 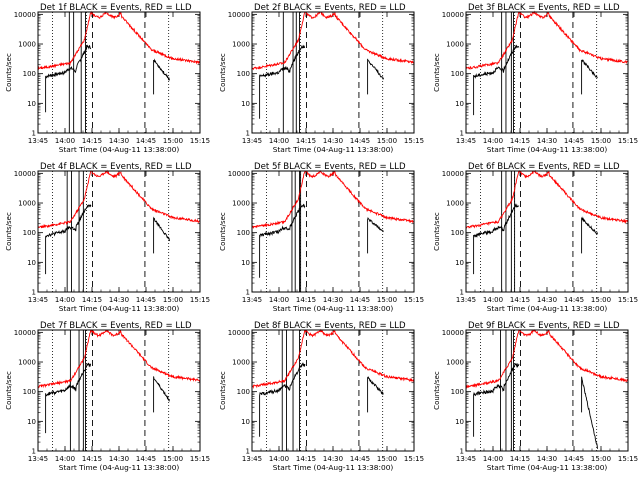 What do you see at coordinates (330, 167) in the screenshot?
I see `chart-title: Det 5f BLACK = Events, RED = LLD` at bounding box center [330, 167].